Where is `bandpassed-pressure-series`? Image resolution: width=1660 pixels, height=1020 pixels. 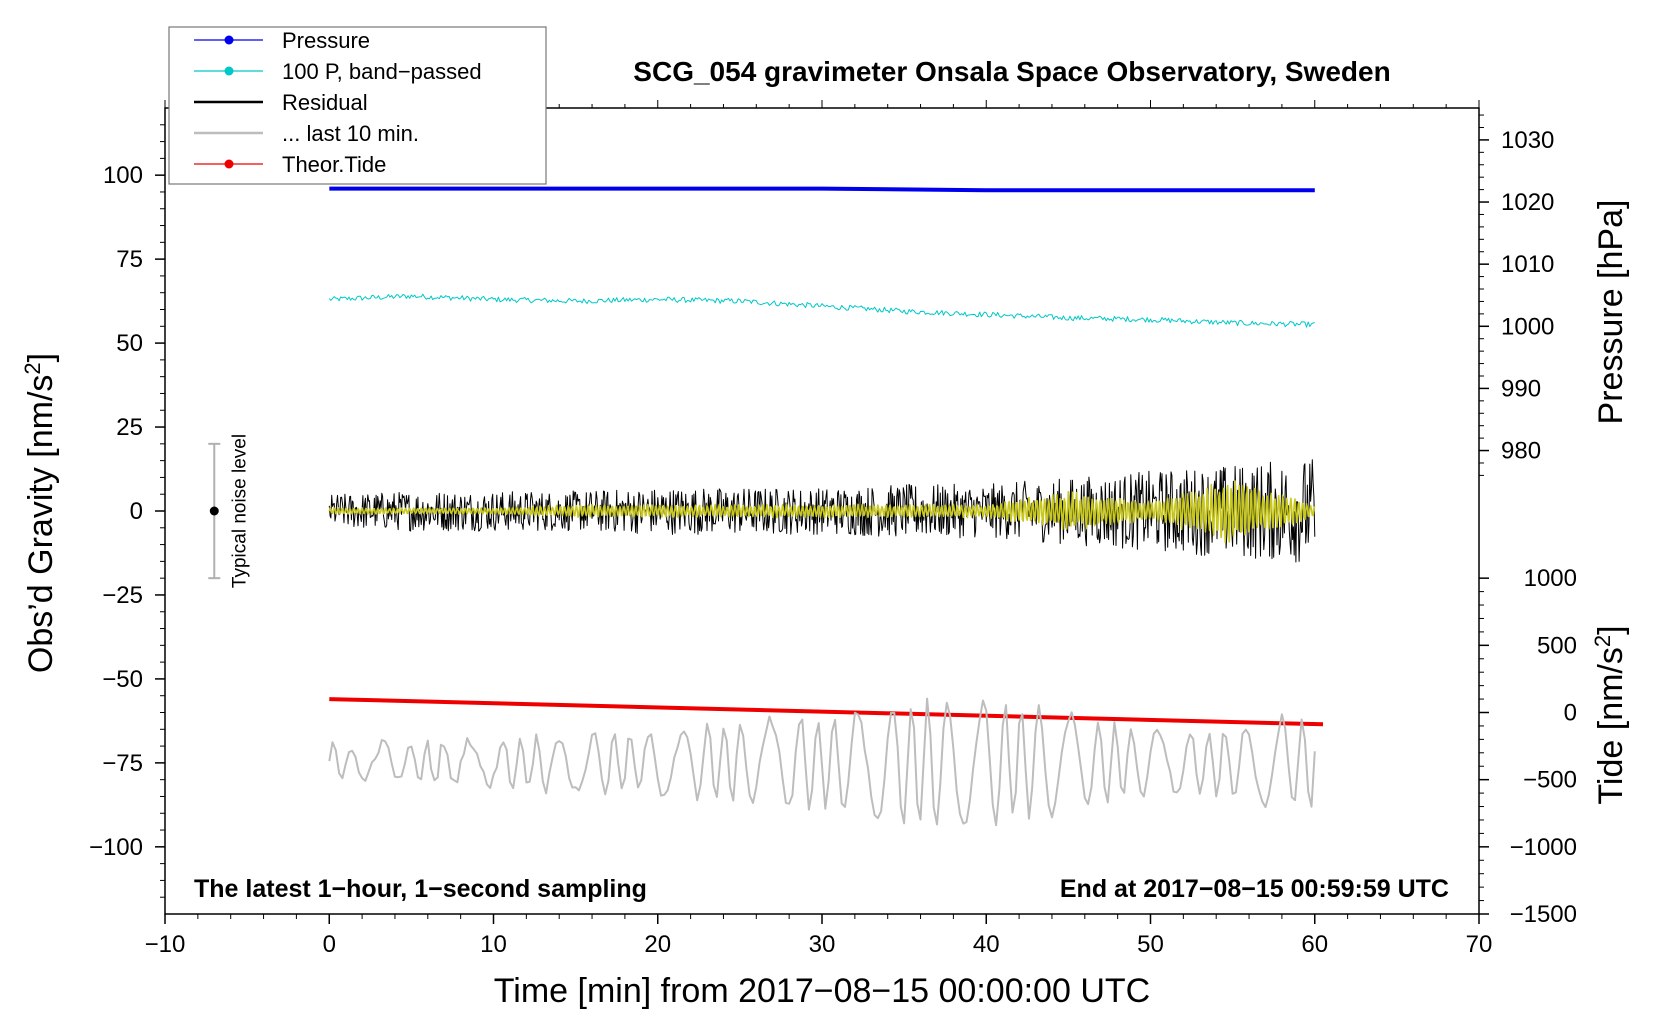
bandpassed-pressure-series is located at coordinates (821, 310).